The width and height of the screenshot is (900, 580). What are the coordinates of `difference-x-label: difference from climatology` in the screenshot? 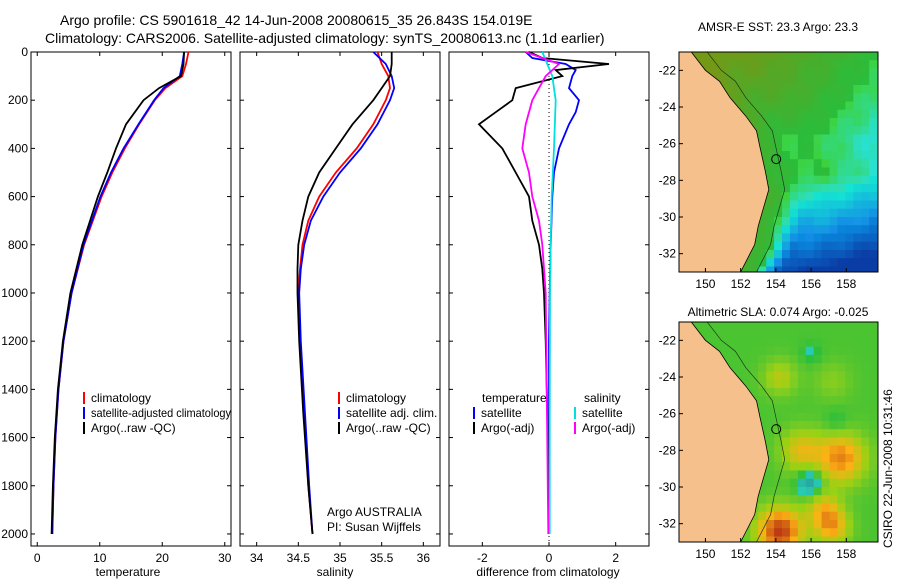 It's located at (547, 572).